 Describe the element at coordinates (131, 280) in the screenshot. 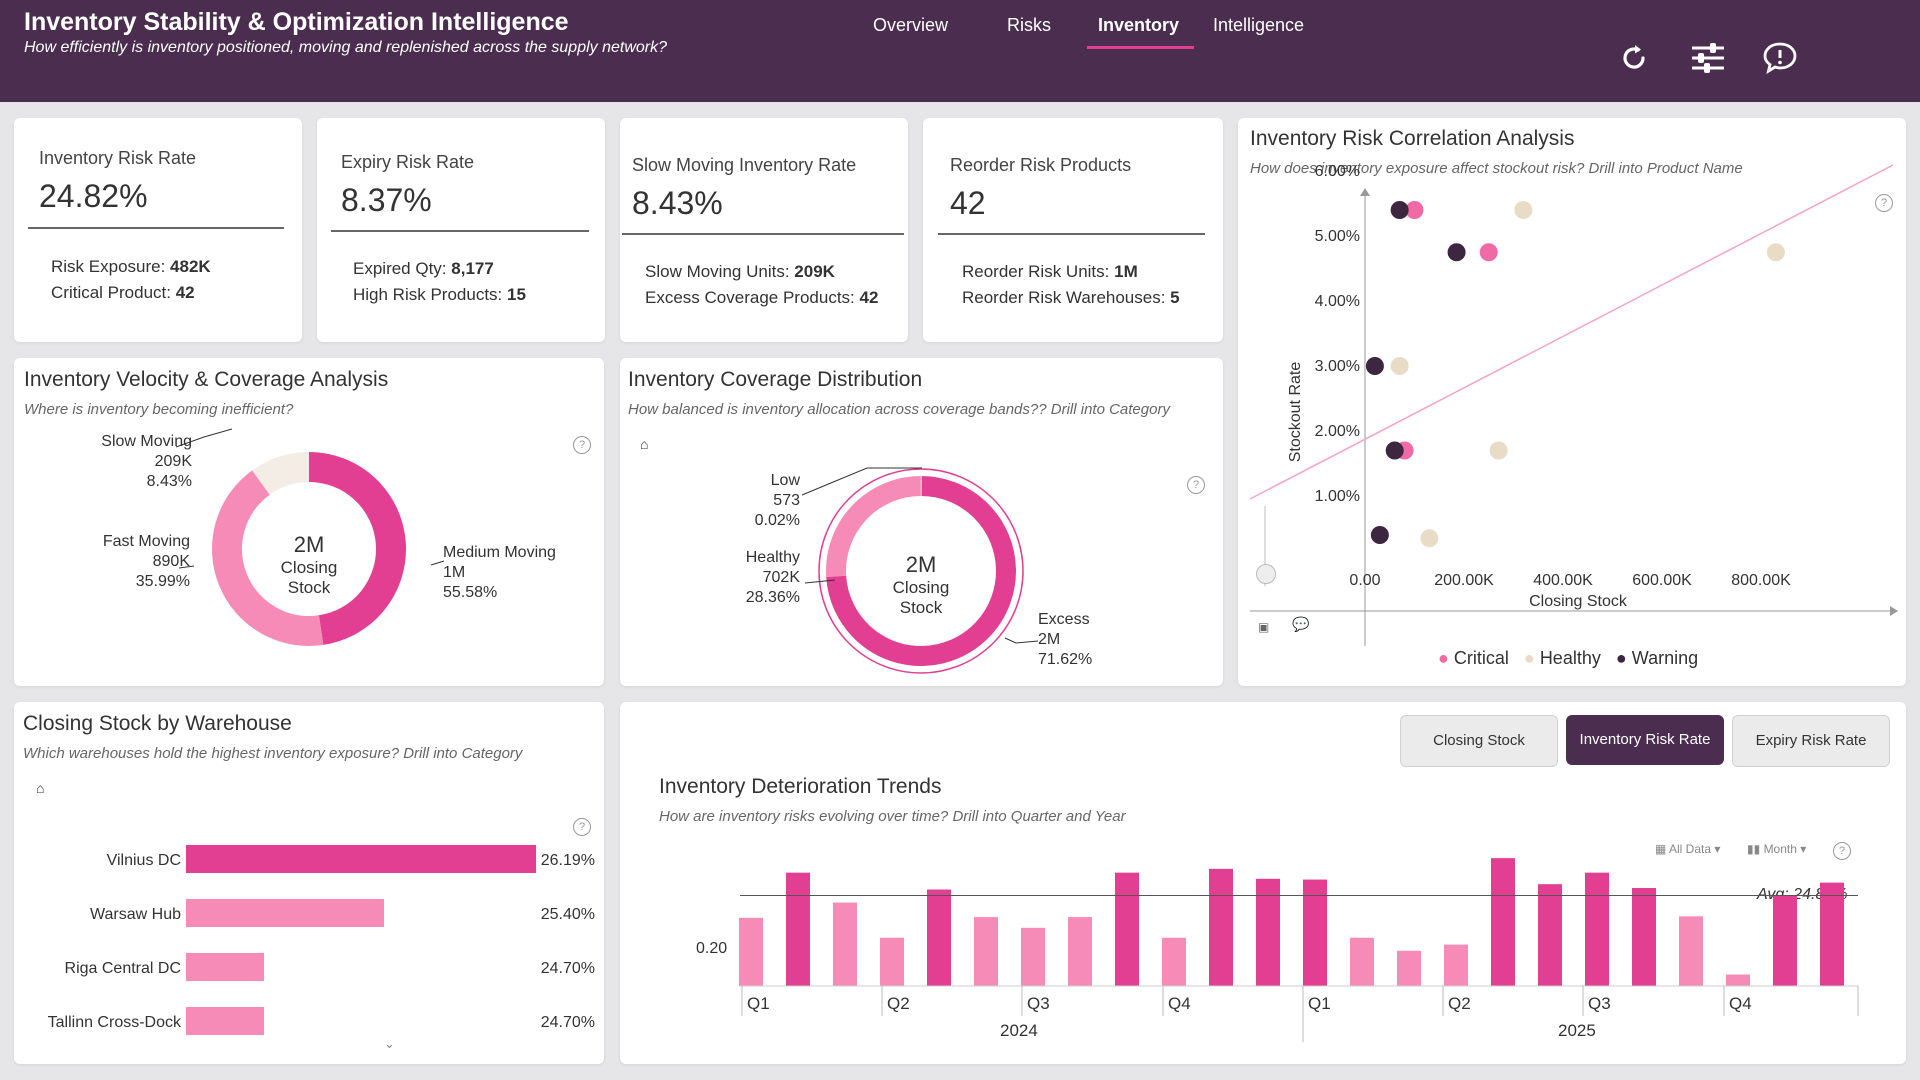

I see `kpi-detail: Risk Exposure: 482K Critical Product: 42` at that location.